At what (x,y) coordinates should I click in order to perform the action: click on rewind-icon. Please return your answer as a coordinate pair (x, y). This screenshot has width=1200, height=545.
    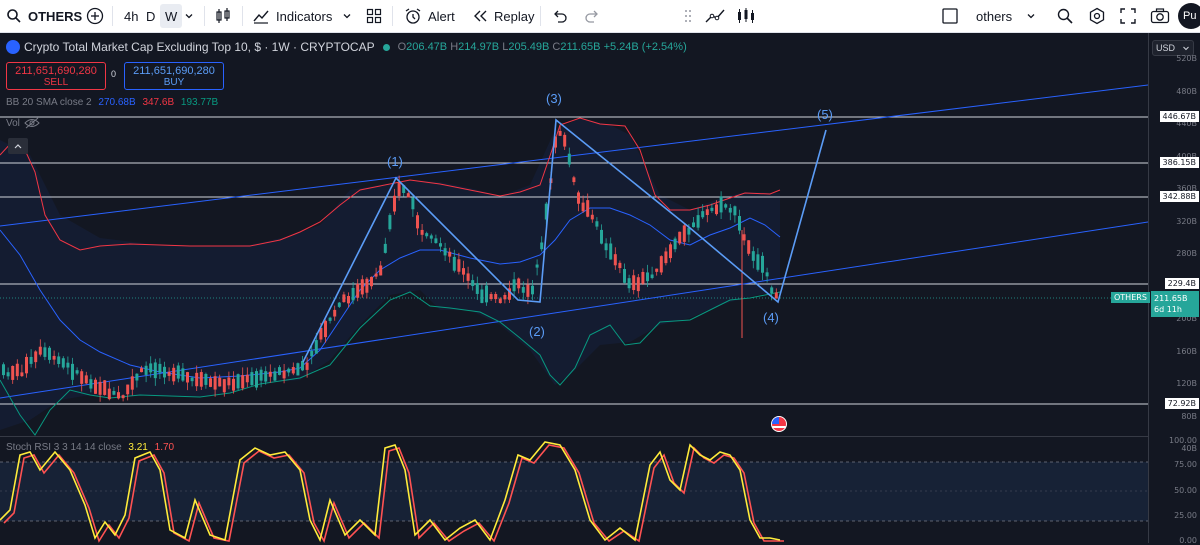
    Looking at the image, I should click on (480, 16).